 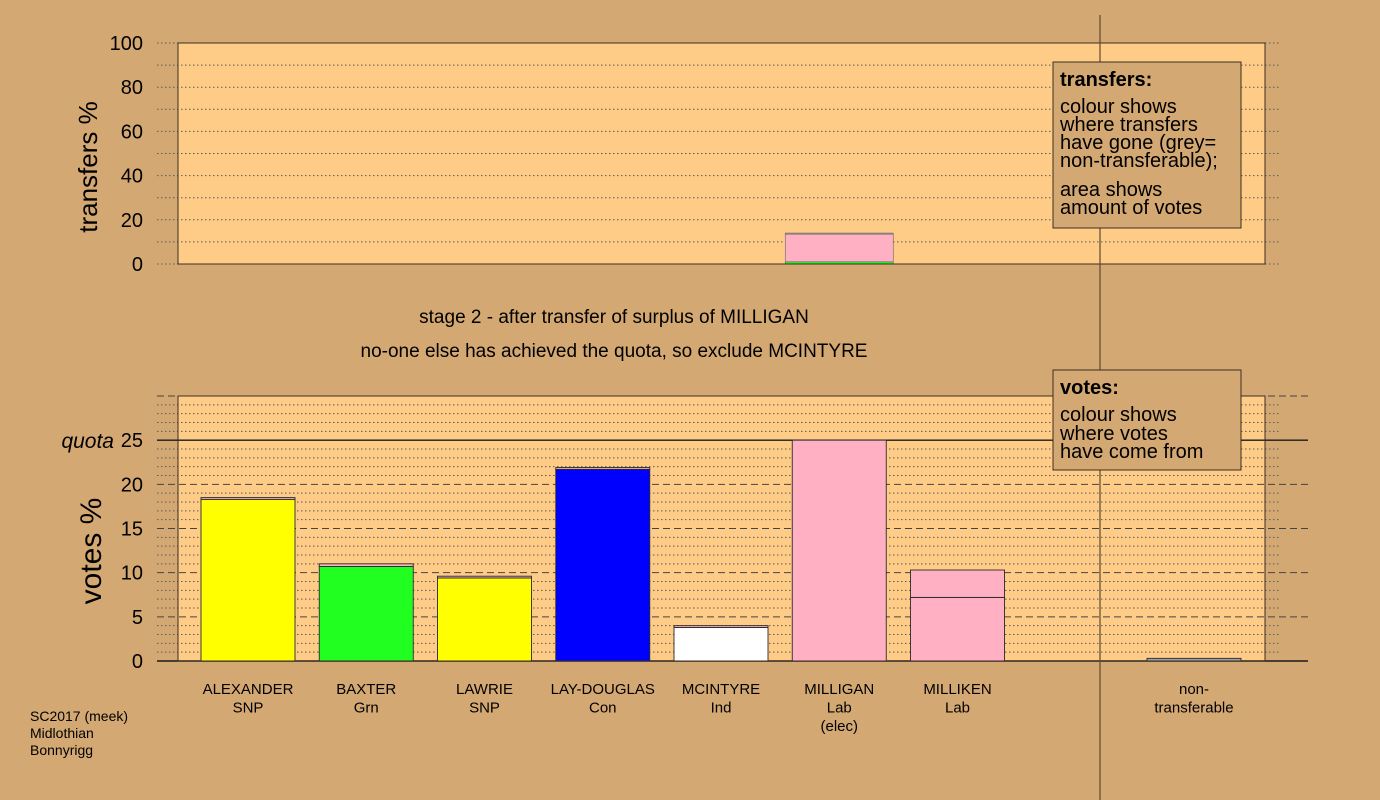 What do you see at coordinates (132, 88) in the screenshot?
I see `transfers-y-tick-label: 80` at bounding box center [132, 88].